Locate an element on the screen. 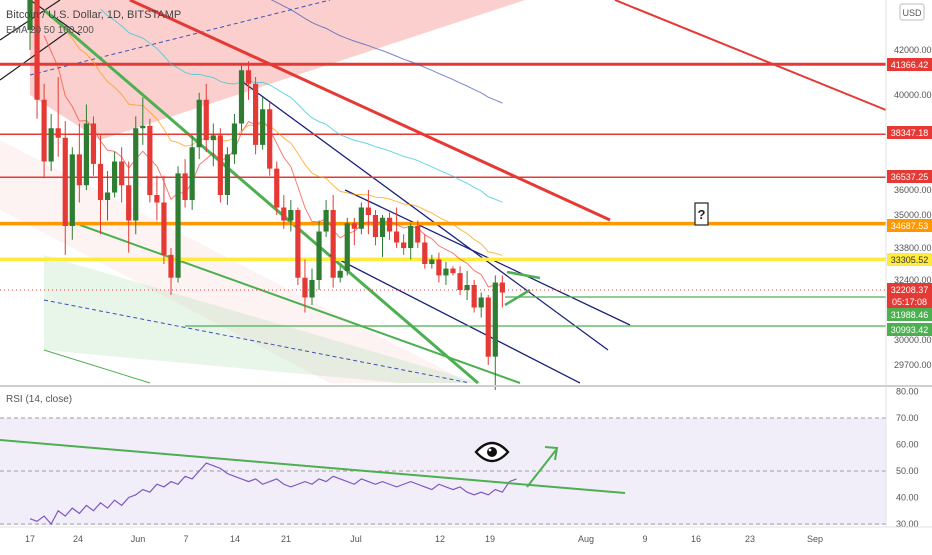 The height and width of the screenshot is (555, 932). price-label-text: 41366.42 is located at coordinates (910, 65).